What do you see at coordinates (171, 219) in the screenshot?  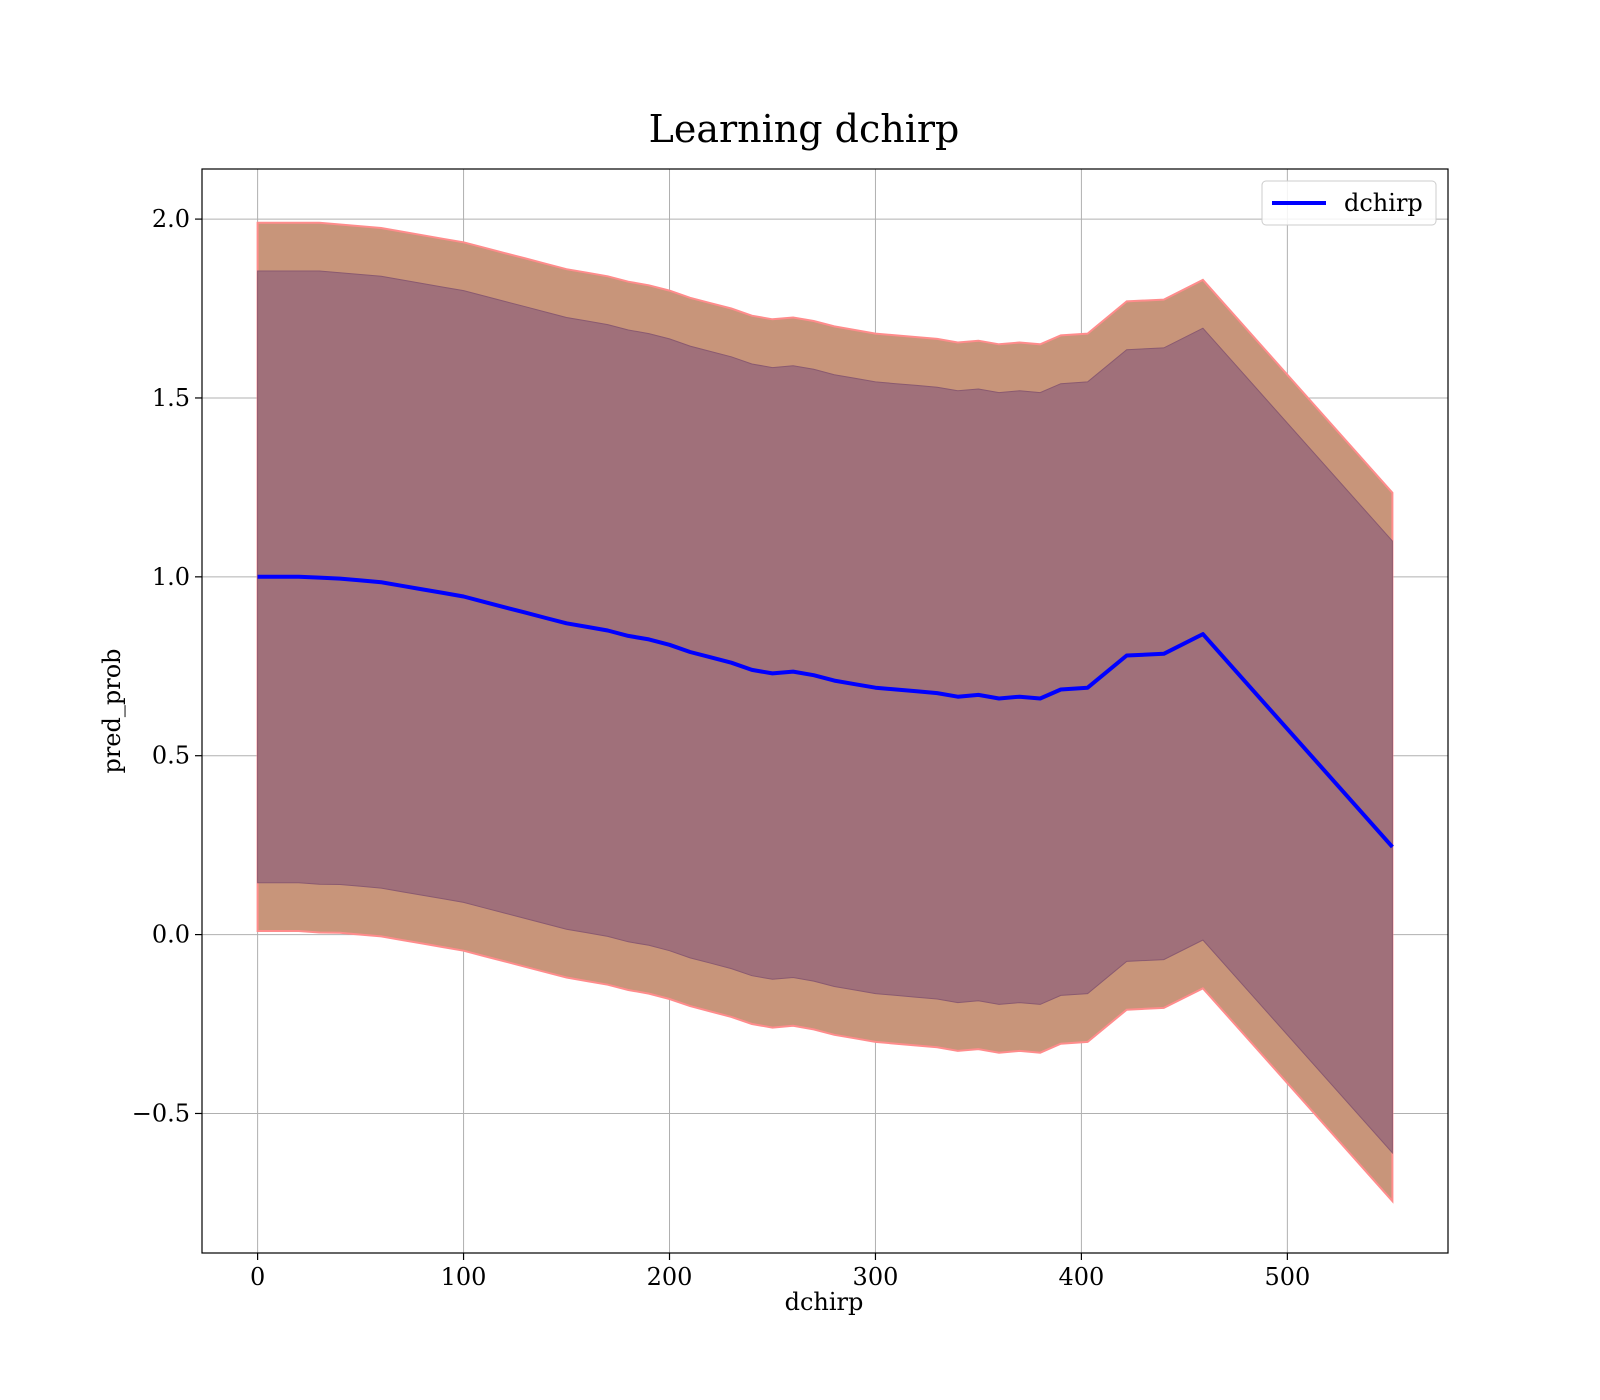 I see `y-tick-label-5: 2.0` at bounding box center [171, 219].